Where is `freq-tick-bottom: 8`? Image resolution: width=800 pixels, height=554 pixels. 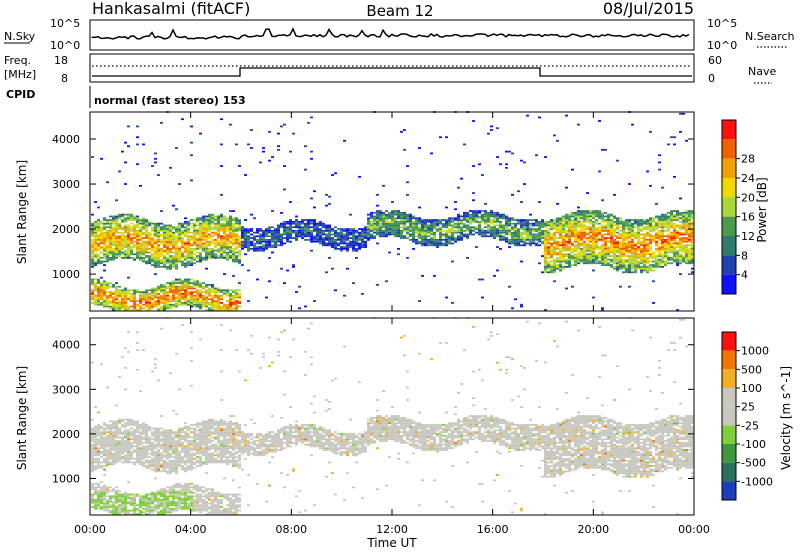 freq-tick-bottom: 8 is located at coordinates (64, 78).